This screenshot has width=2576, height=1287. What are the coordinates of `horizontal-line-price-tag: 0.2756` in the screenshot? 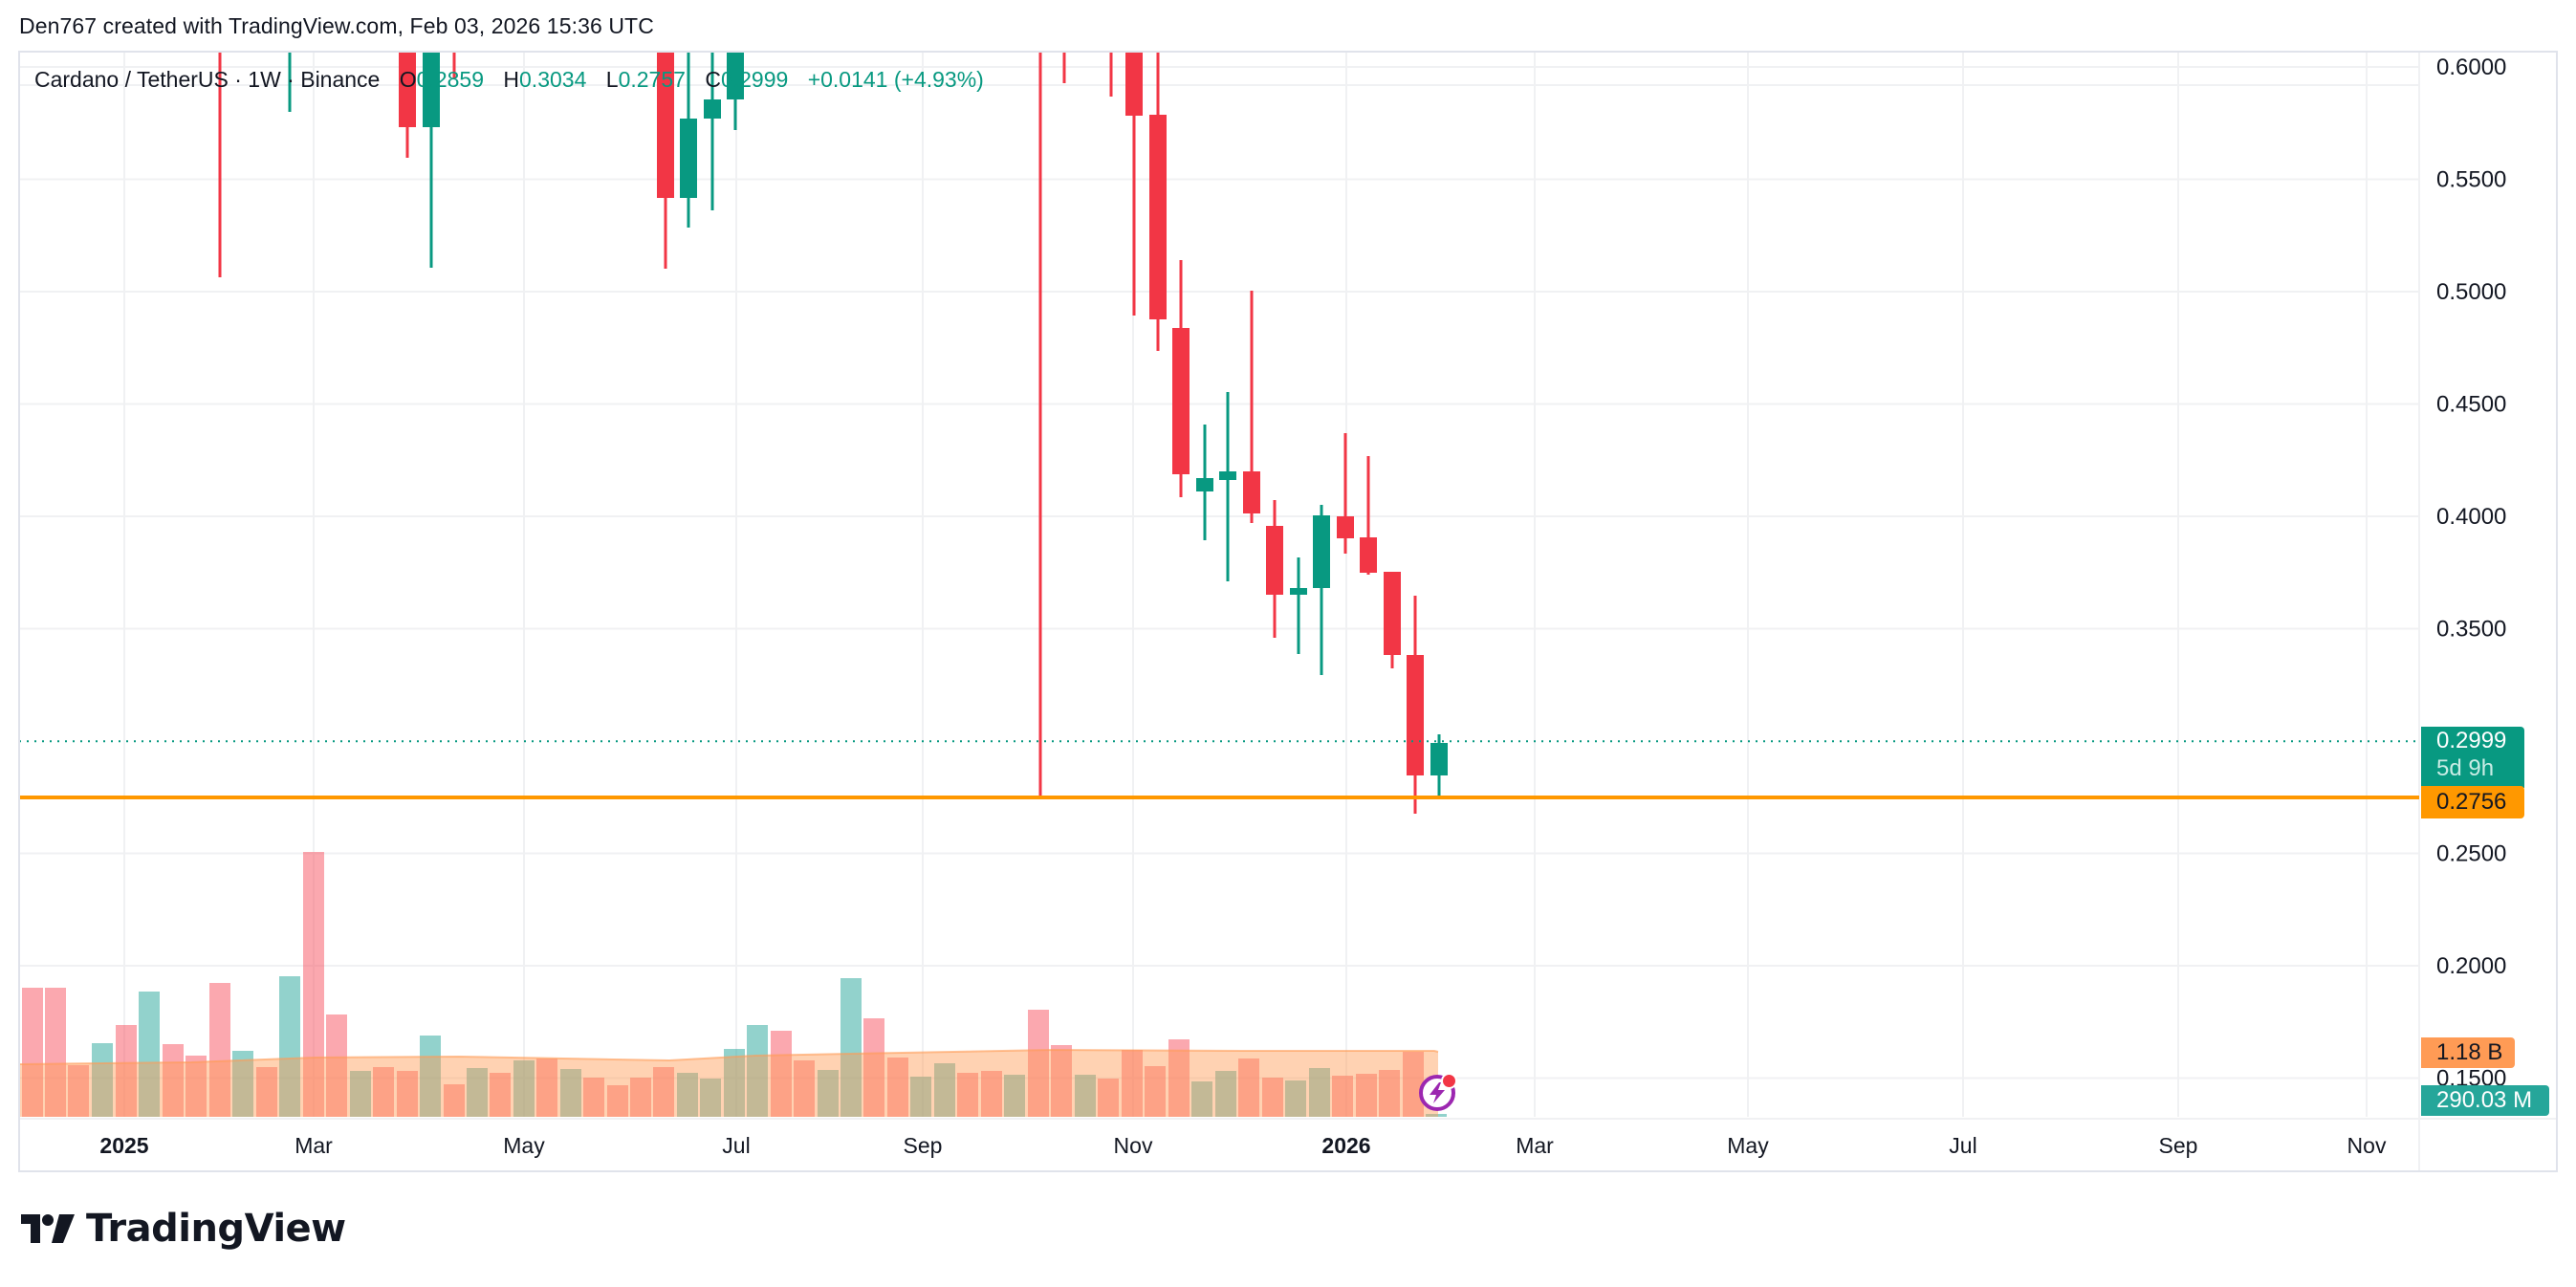 It's located at (2472, 802).